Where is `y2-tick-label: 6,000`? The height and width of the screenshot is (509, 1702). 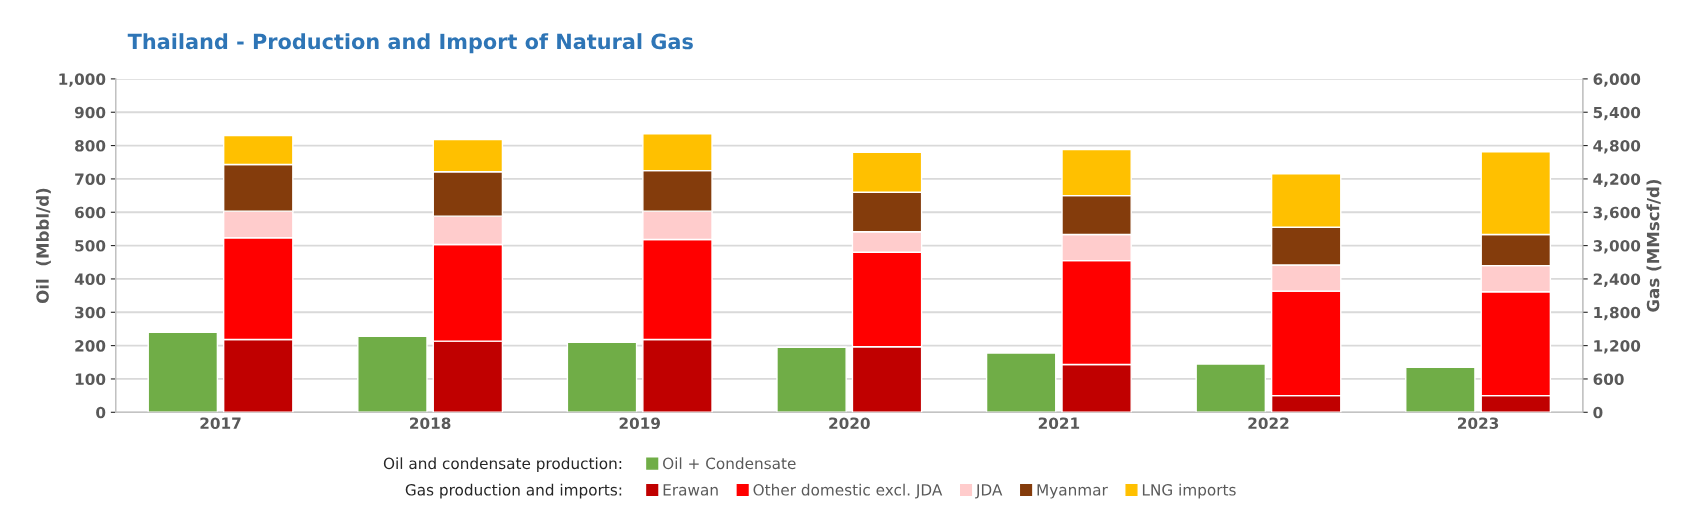
y2-tick-label: 6,000 is located at coordinates (1617, 80).